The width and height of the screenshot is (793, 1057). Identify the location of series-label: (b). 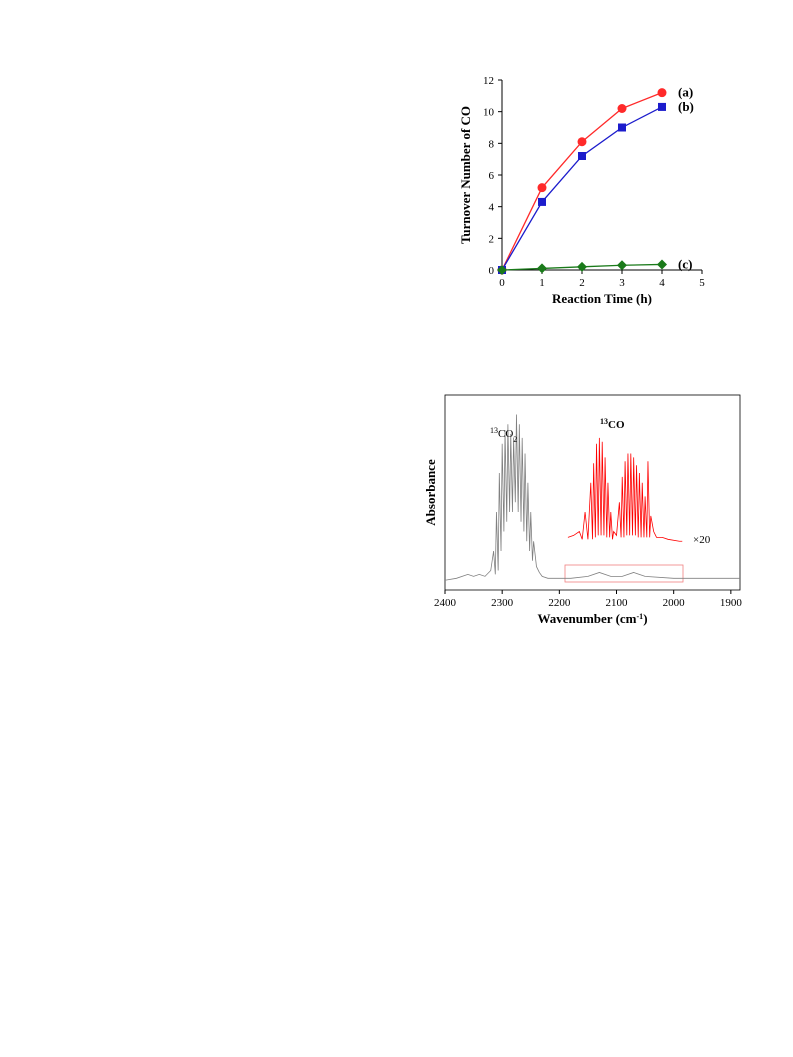
(686, 106).